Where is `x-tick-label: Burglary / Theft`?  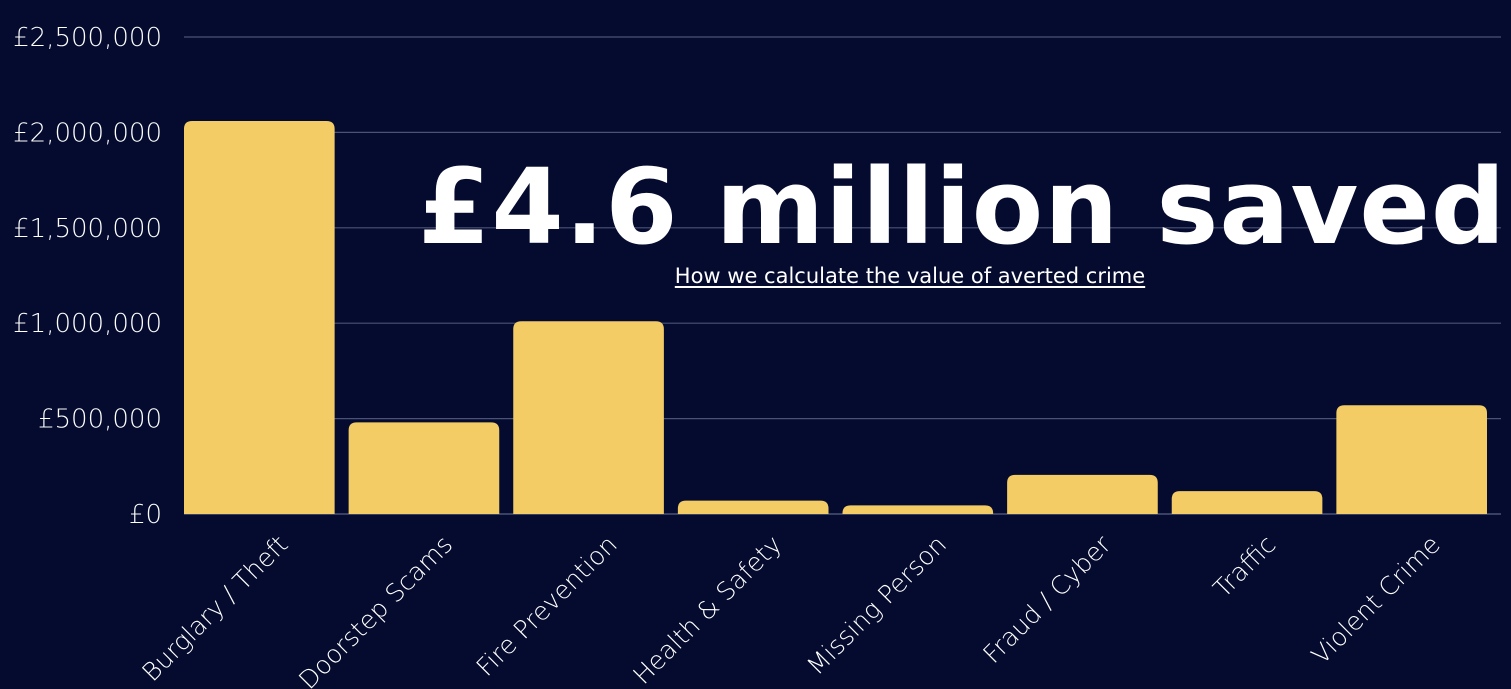 x-tick-label: Burglary / Theft is located at coordinates (214, 608).